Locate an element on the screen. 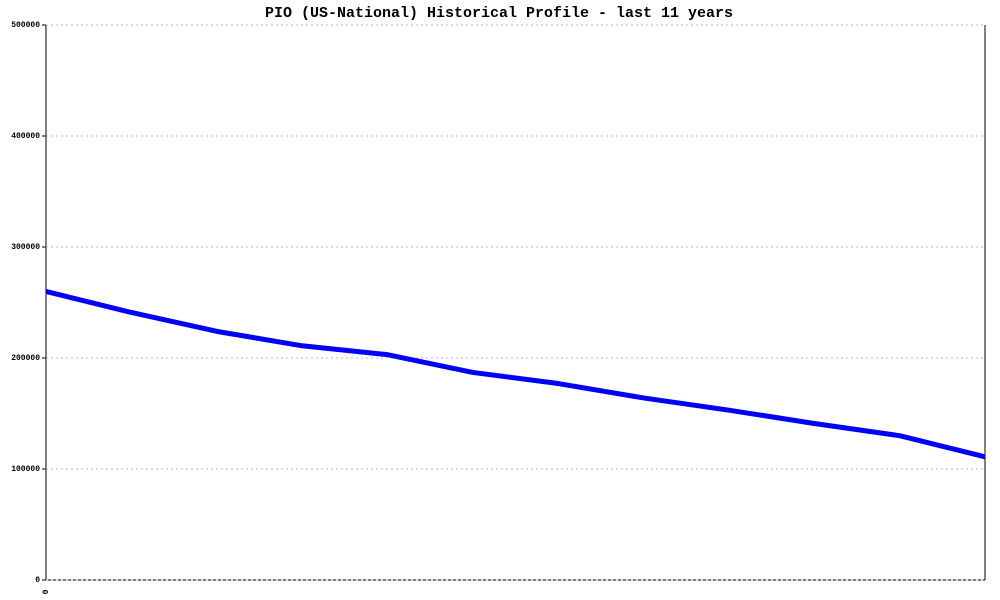 The width and height of the screenshot is (1000, 600). y-tick-label: 0 is located at coordinates (37, 580).